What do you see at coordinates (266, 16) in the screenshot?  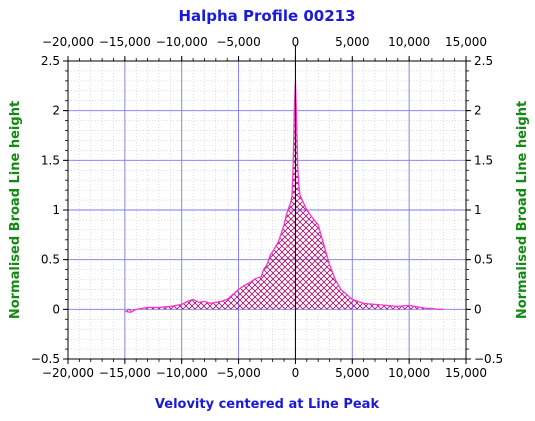 I see `chart-title: Halpha Profile 00213` at bounding box center [266, 16].